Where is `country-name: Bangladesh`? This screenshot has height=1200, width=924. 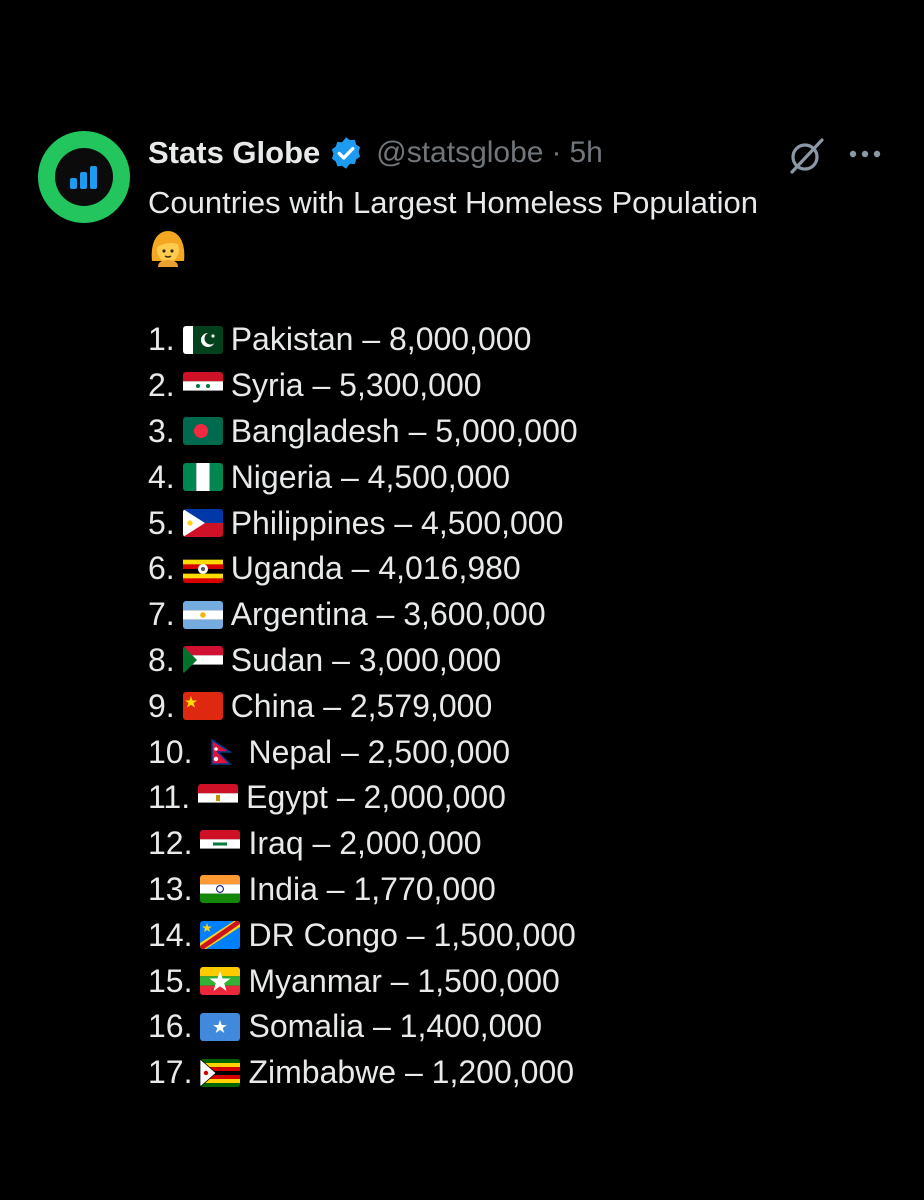 country-name: Bangladesh is located at coordinates (315, 430).